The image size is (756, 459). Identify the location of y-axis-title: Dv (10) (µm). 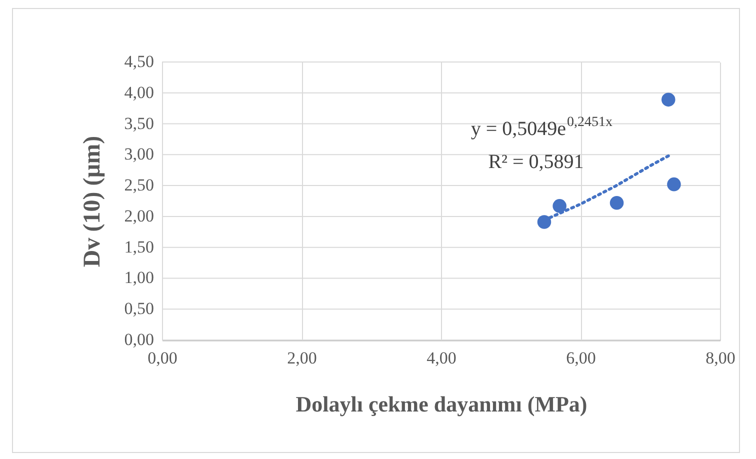
(93, 202).